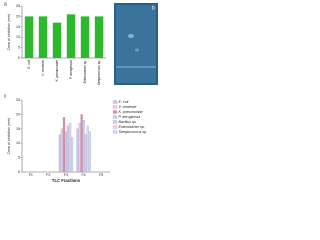 This screenshot has height=240, width=320. What do you see at coordinates (66, 175) in the screenshot?
I see `x-tick-label: F3` at bounding box center [66, 175].